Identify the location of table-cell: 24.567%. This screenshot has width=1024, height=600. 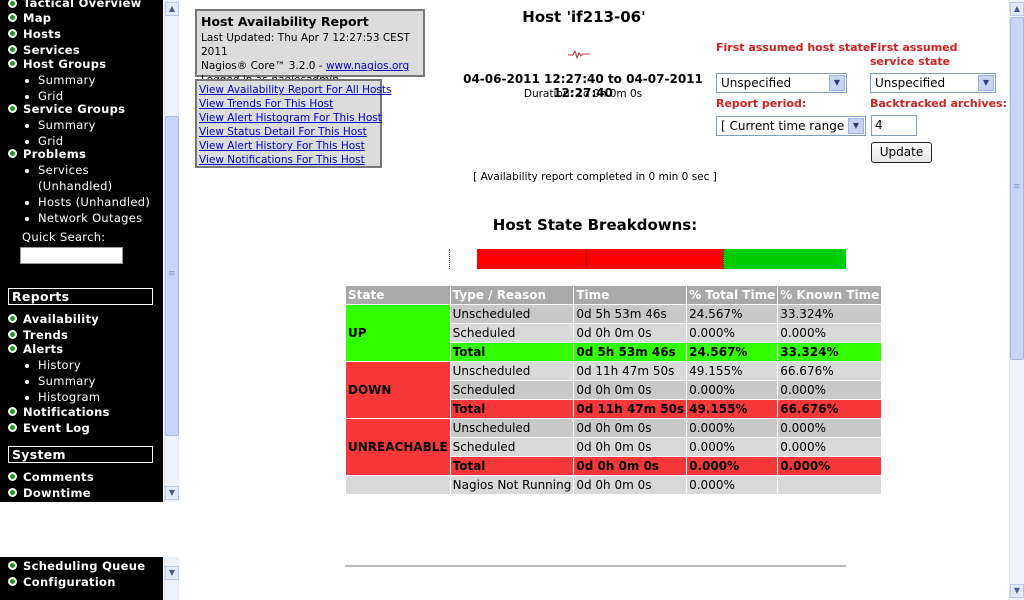
(732, 314).